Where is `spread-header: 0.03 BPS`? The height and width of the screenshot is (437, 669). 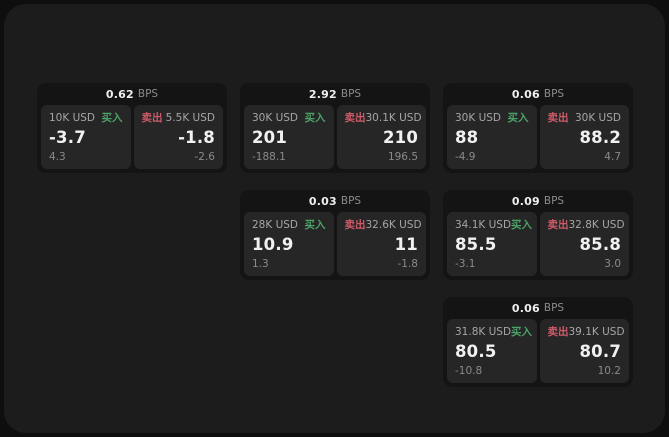 spread-header: 0.03 BPS is located at coordinates (335, 201).